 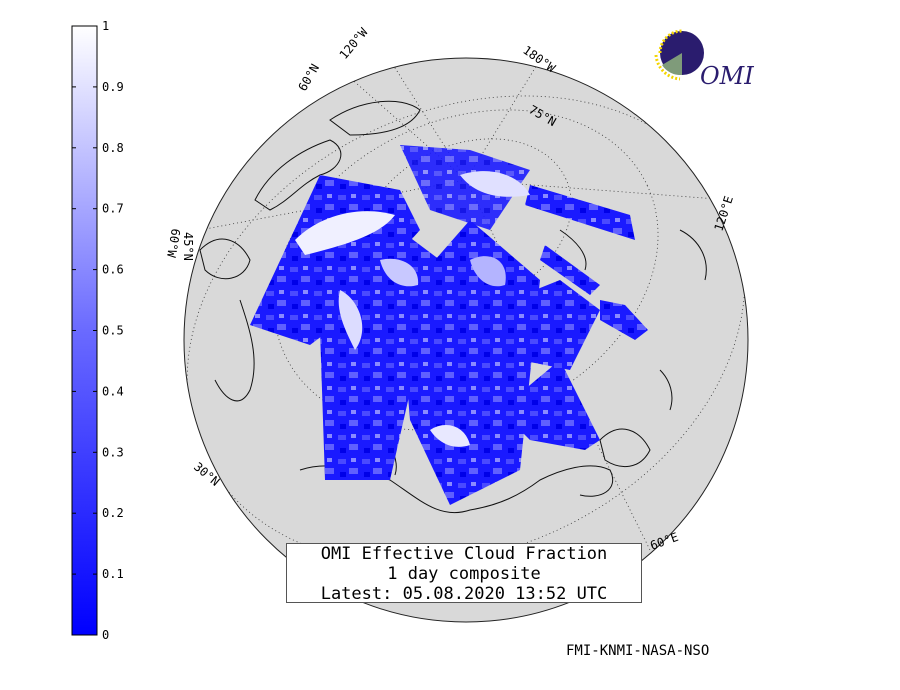 I want to click on colorbar-tick-label: 0.7, so click(x=113, y=209).